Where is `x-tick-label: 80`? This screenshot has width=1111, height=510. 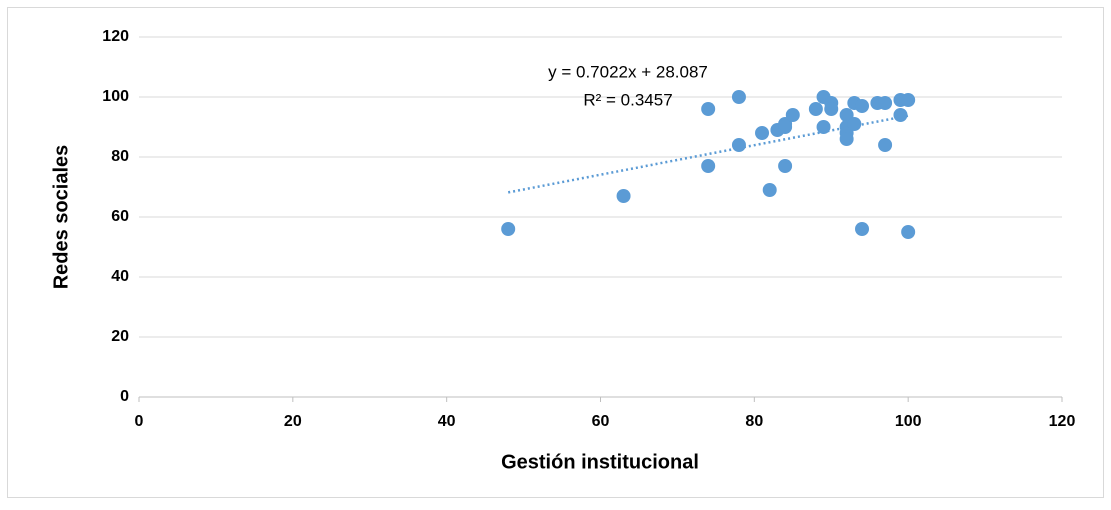 x-tick-label: 80 is located at coordinates (754, 421).